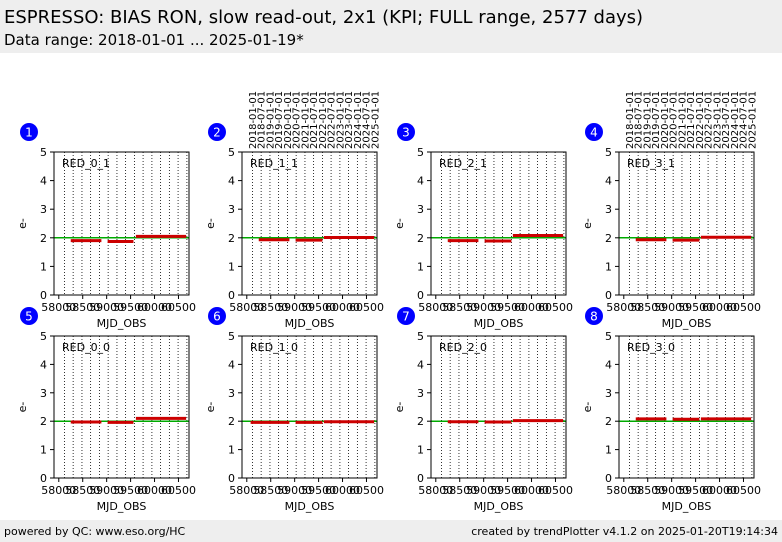  I want to click on panel-label: RED_0_0, so click(86, 347).